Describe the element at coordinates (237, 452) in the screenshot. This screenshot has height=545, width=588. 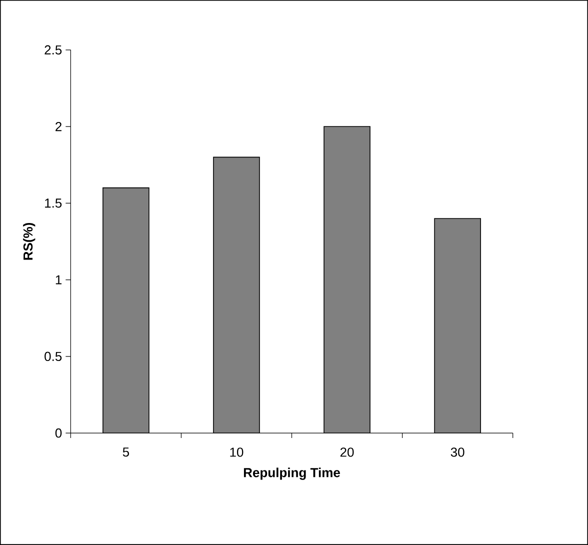
I see `x-tick-label: 10` at that location.